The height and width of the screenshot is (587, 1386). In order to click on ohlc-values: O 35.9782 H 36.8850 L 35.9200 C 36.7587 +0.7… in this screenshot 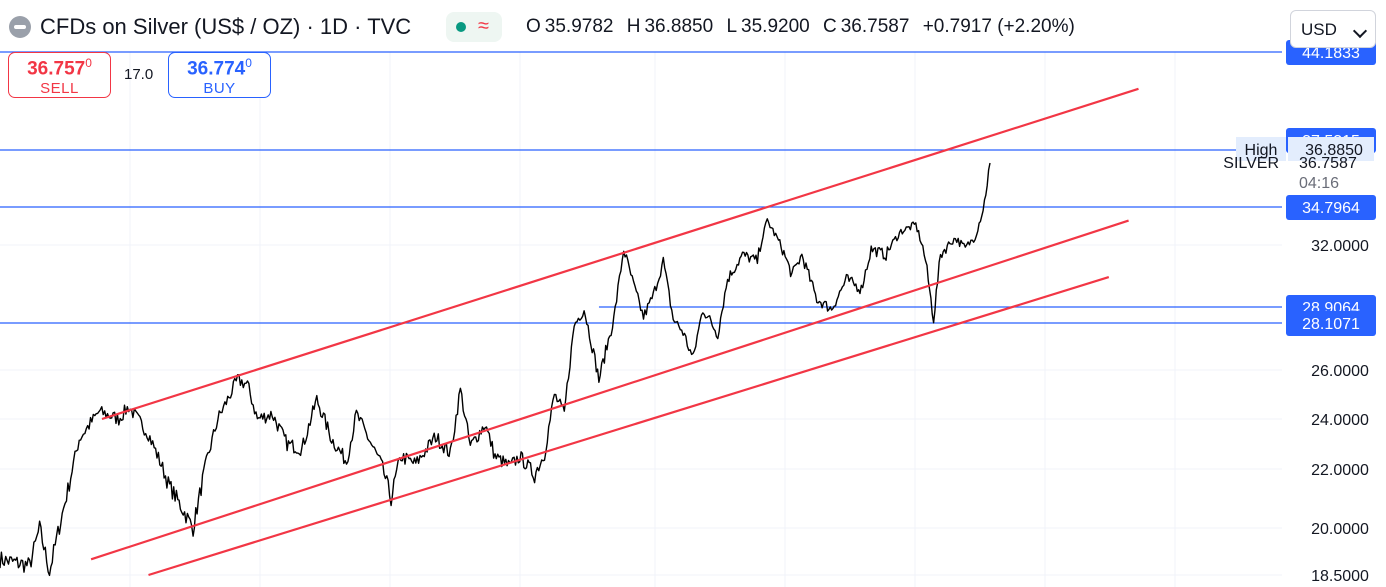, I will do `click(802, 27)`.